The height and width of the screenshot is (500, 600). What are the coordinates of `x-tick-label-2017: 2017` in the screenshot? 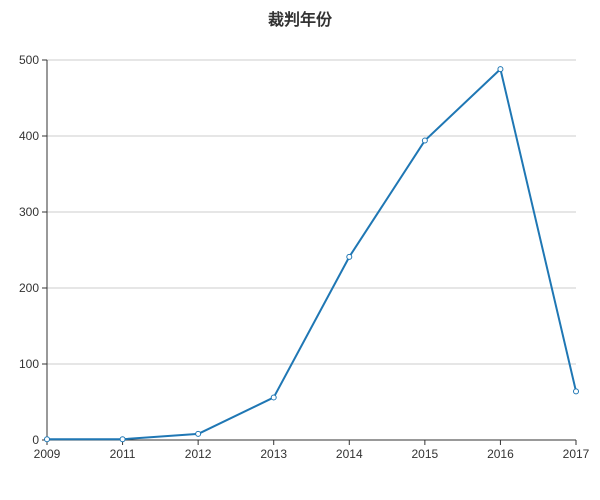 It's located at (576, 454).